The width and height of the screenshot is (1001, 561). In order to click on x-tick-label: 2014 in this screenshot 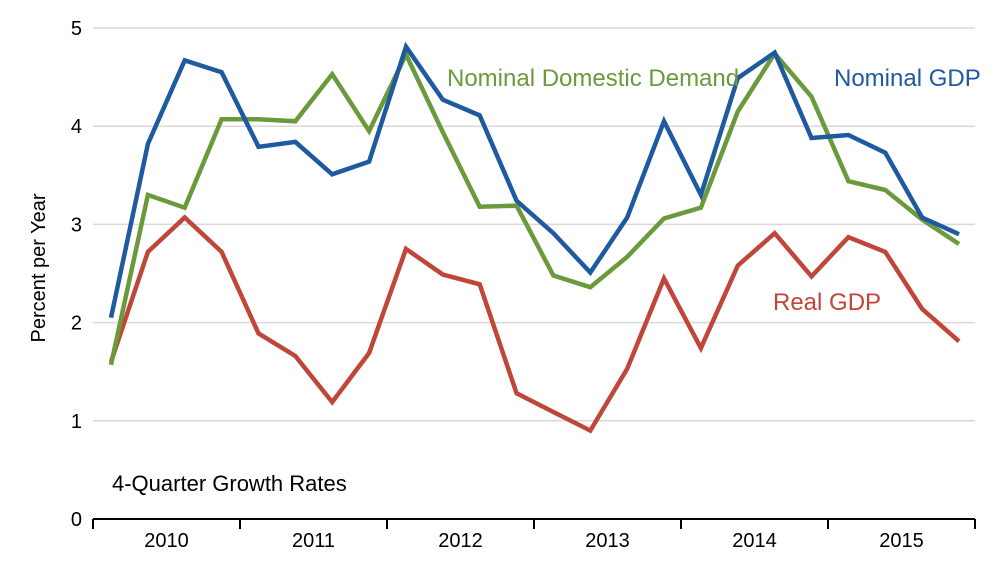, I will do `click(754, 541)`.